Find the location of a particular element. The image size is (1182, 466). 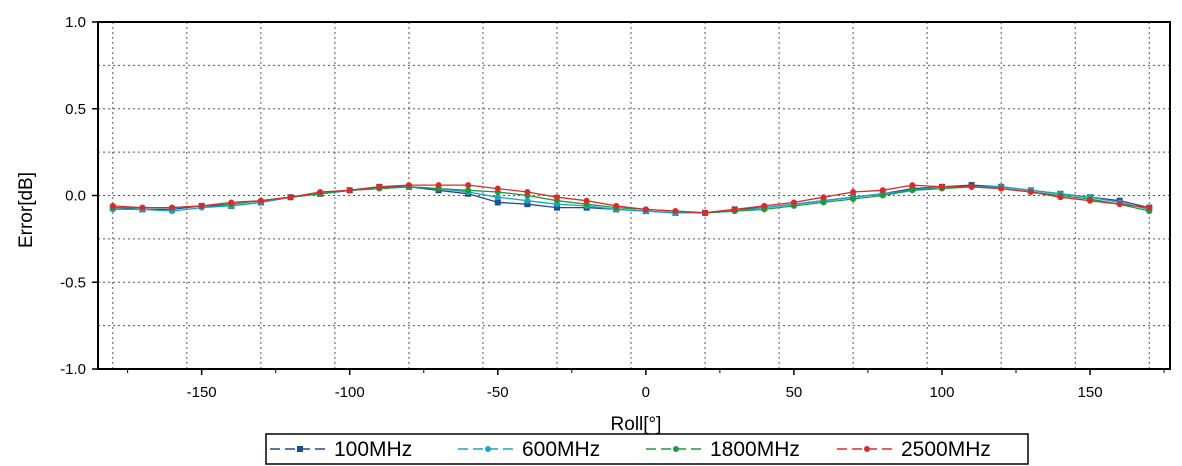

y-tick-label: 0.0 is located at coordinates (75, 196).